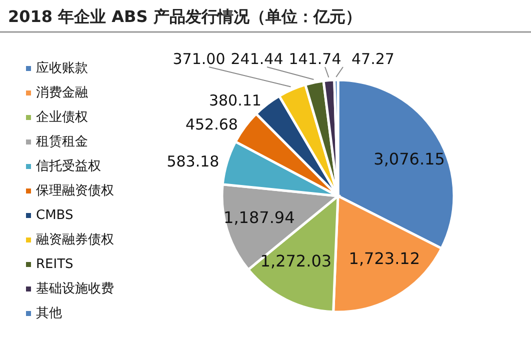 The width and height of the screenshot is (531, 352). What do you see at coordinates (68, 166) in the screenshot?
I see `legend-label: 信托受益权` at bounding box center [68, 166].